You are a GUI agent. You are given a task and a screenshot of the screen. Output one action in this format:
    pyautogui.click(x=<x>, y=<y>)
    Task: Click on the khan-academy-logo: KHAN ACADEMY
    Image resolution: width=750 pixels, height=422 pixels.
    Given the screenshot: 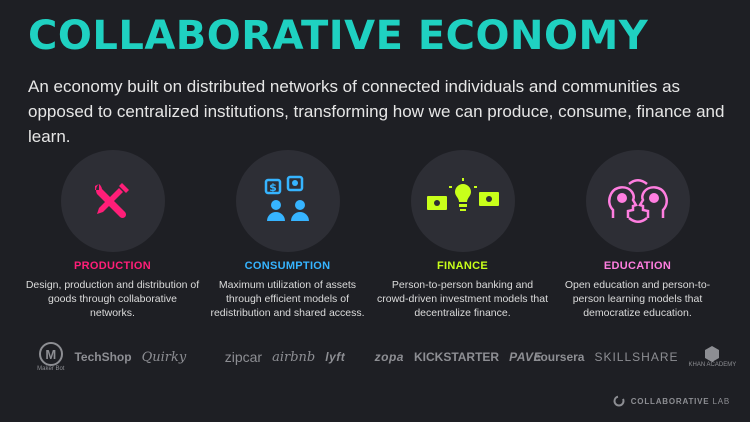 What is the action you would take?
    pyautogui.click(x=712, y=357)
    